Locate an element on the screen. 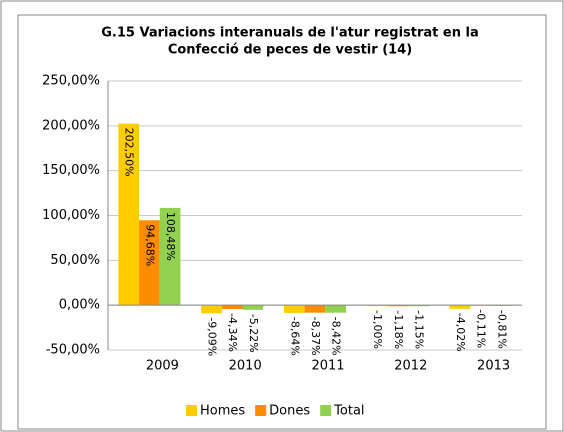 Image resolution: width=564 pixels, height=432 pixels. legend-label: Total is located at coordinates (348, 411).